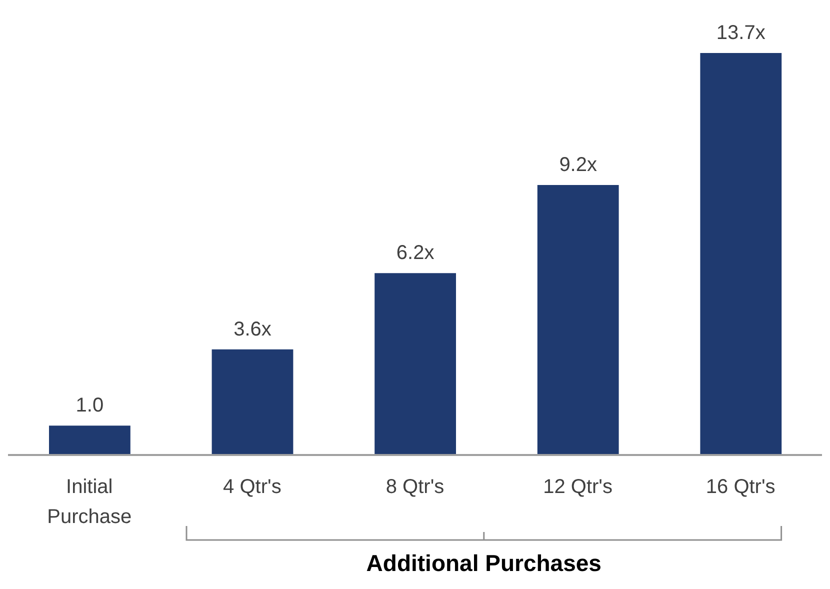 The height and width of the screenshot is (589, 830). Describe the element at coordinates (483, 563) in the screenshot. I see `text: Additional Purchases` at that location.